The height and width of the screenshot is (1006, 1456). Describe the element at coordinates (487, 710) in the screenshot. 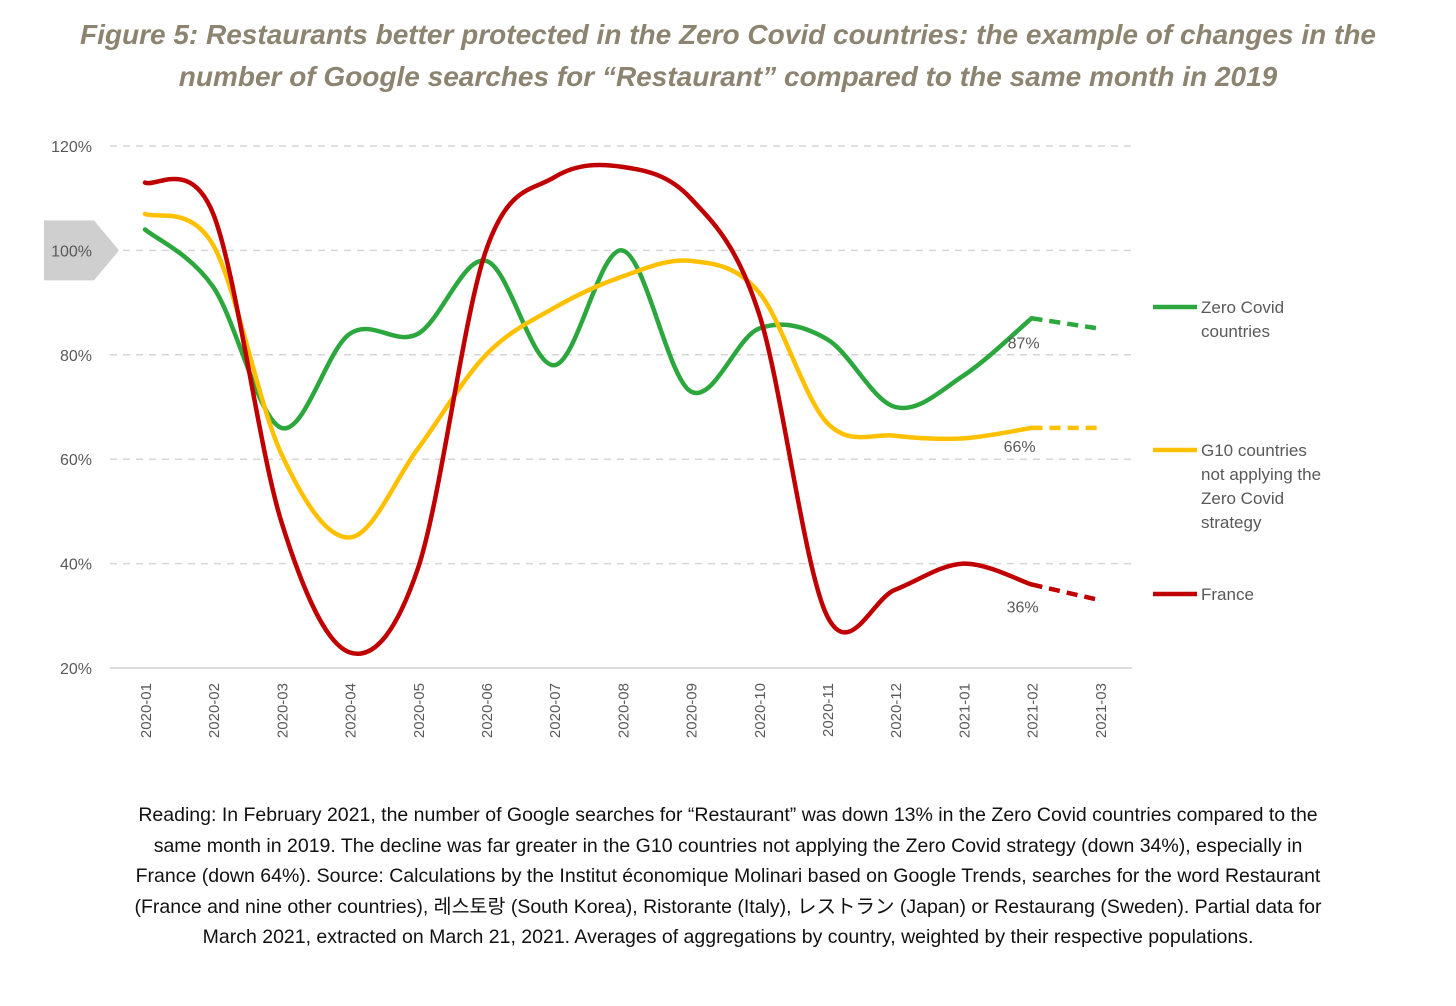

I see `x-tick-label: 2020-06` at that location.